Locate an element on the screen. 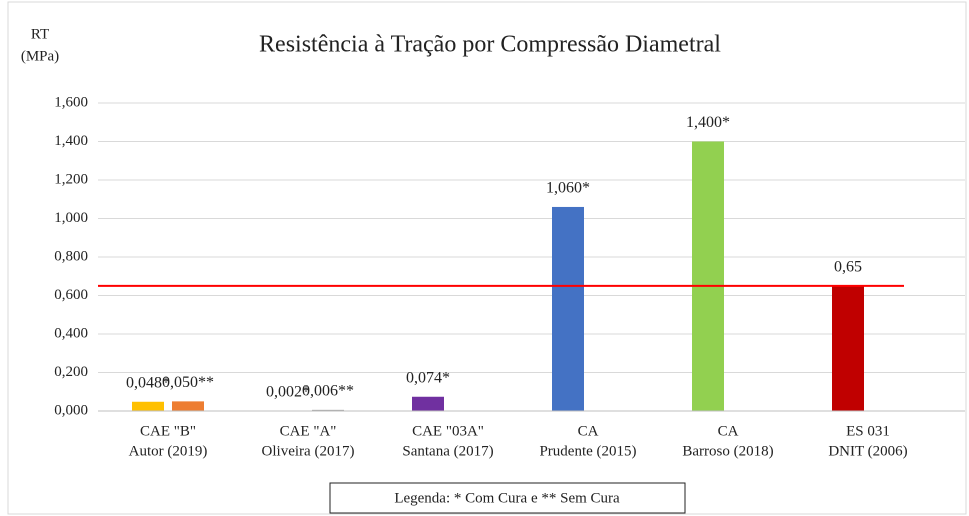 Image resolution: width=969 pixels, height=516 pixels. y-tick-label: 1,000 is located at coordinates (71, 218).